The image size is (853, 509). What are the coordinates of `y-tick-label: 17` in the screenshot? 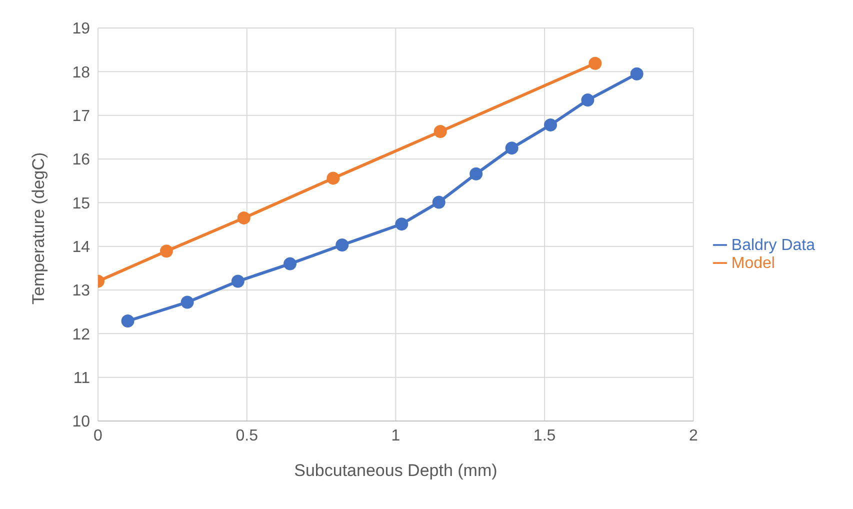 It's located at (81, 117).